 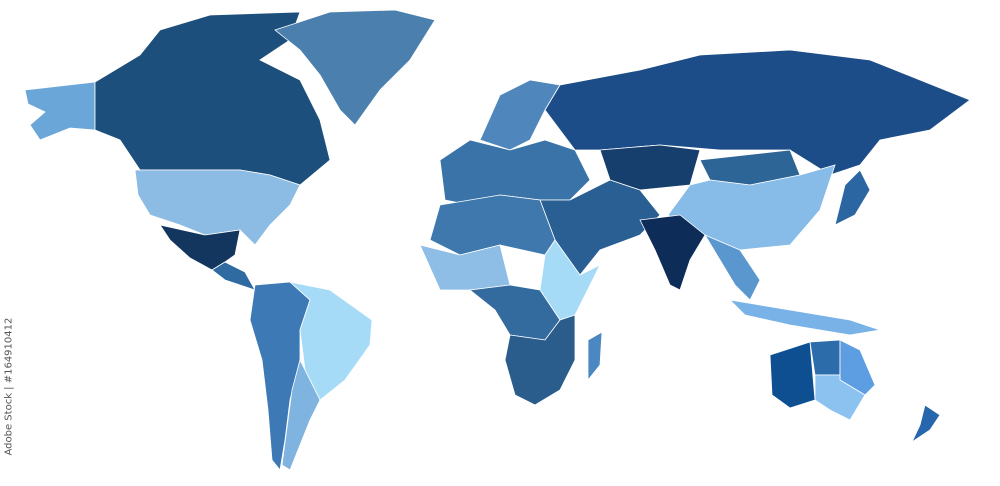 What do you see at coordinates (852, 197) in the screenshot?
I see `region-japan` at bounding box center [852, 197].